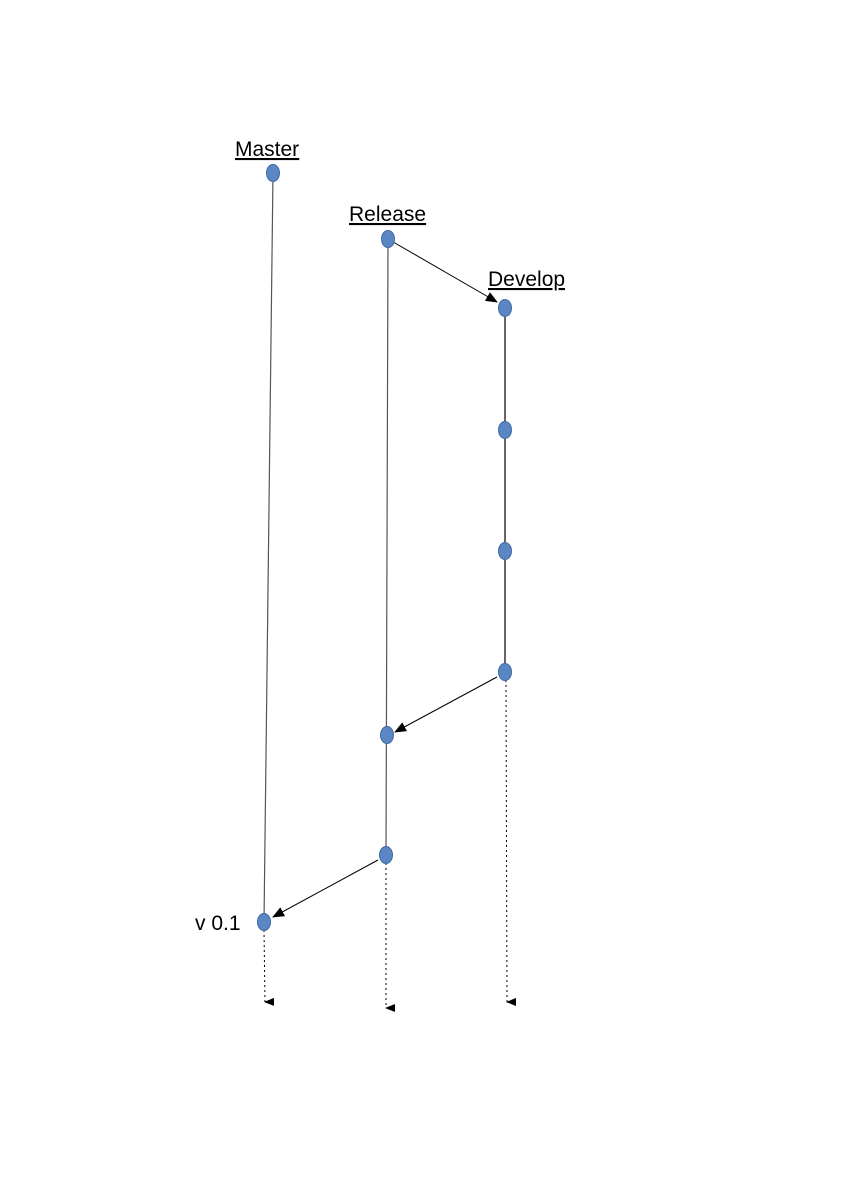 Image resolution: width=852 pixels, height=1204 pixels. Describe the element at coordinates (387, 214) in the screenshot. I see `release-branch-label: Release` at that location.